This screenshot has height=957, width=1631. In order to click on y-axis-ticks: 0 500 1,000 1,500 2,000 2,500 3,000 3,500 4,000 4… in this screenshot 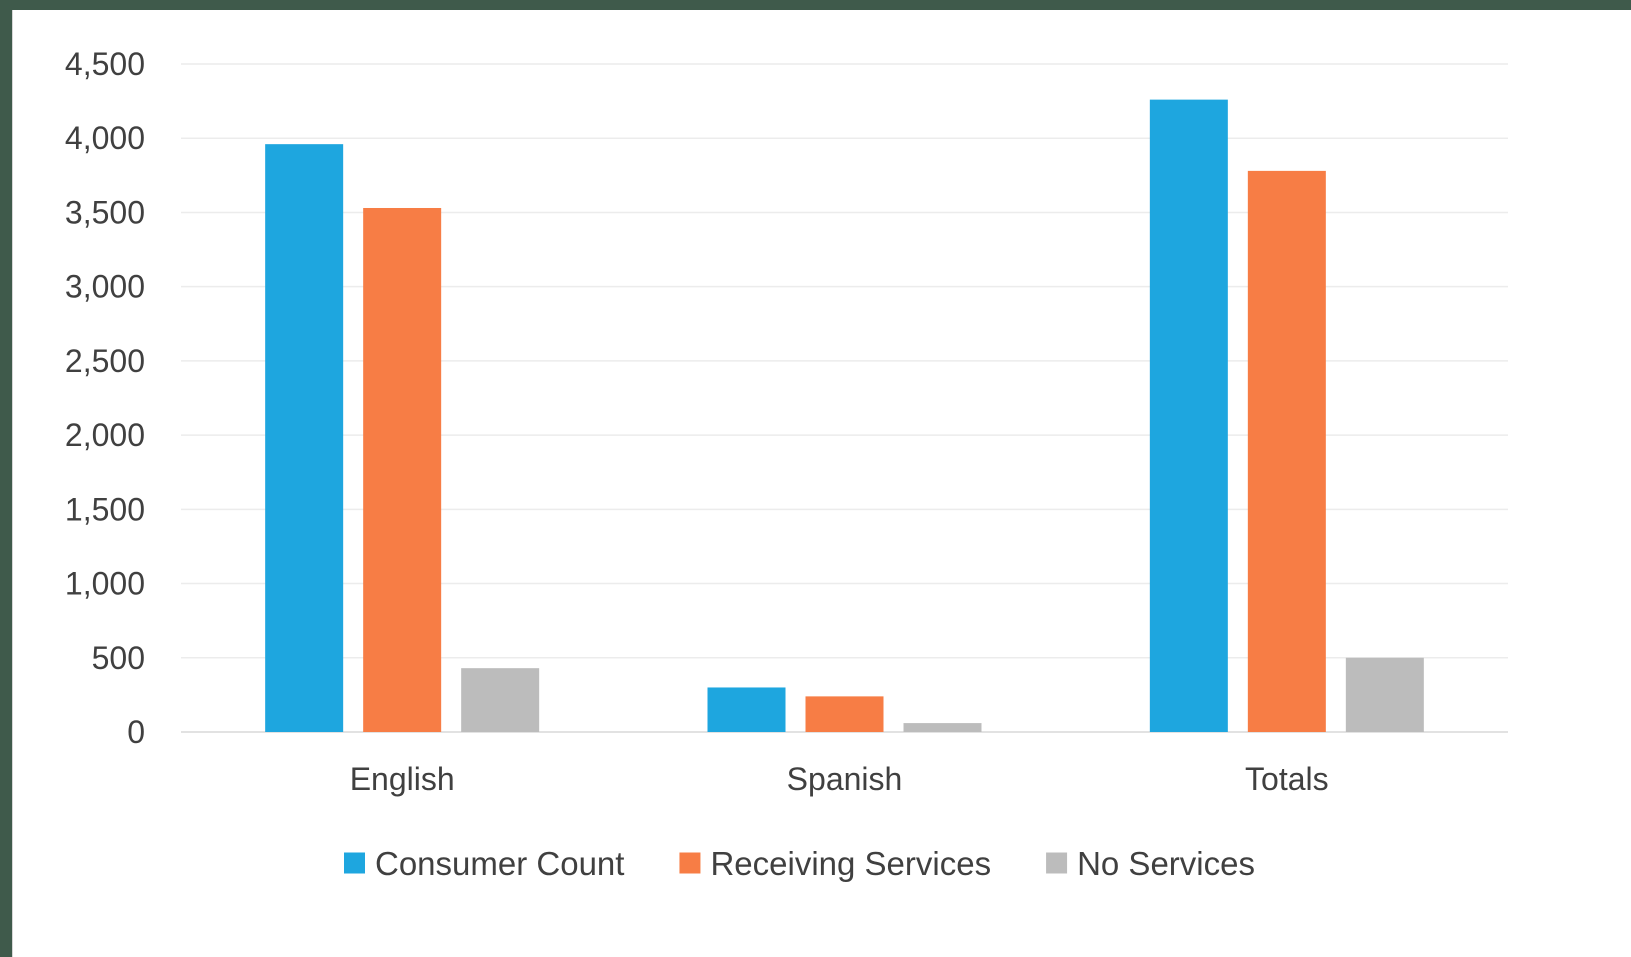, I will do `click(105, 398)`.